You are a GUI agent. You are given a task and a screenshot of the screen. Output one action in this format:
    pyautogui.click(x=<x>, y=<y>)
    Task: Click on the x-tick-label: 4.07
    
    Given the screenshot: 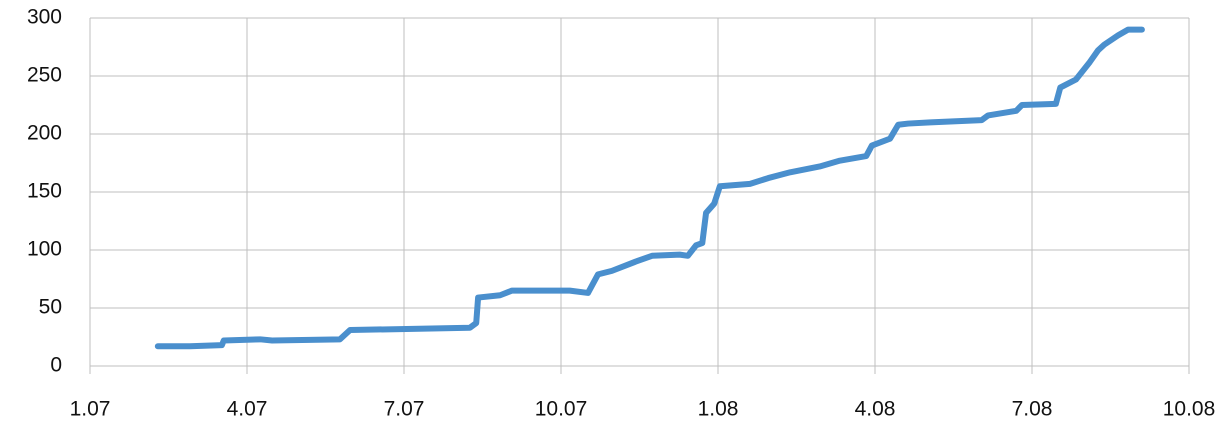 What is the action you would take?
    pyautogui.click(x=247, y=409)
    